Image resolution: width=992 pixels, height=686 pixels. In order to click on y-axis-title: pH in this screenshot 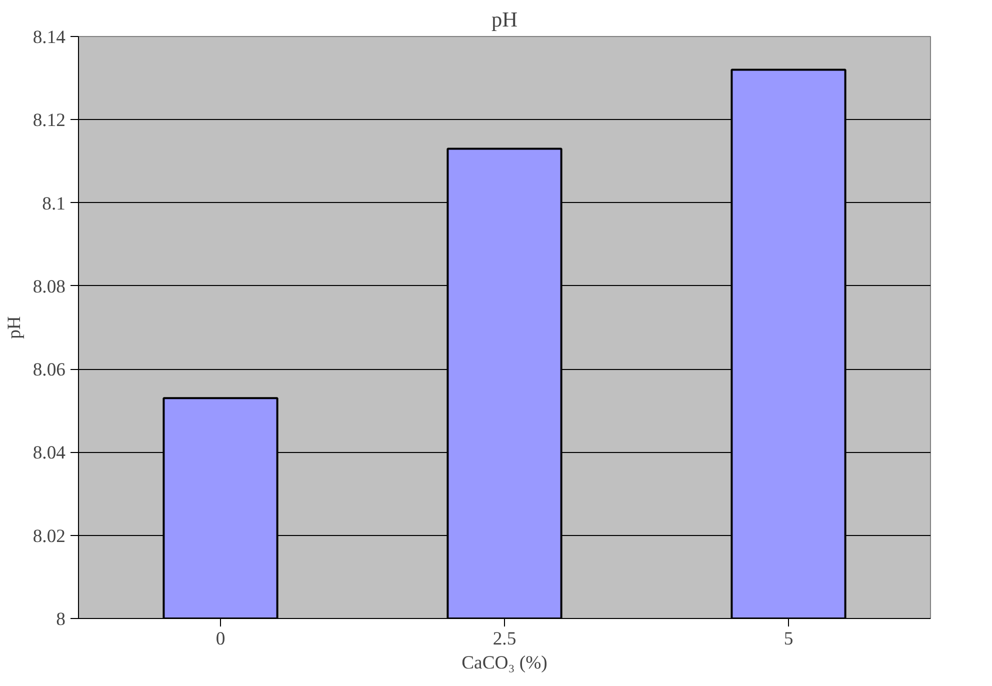, I will do `click(14, 327)`.